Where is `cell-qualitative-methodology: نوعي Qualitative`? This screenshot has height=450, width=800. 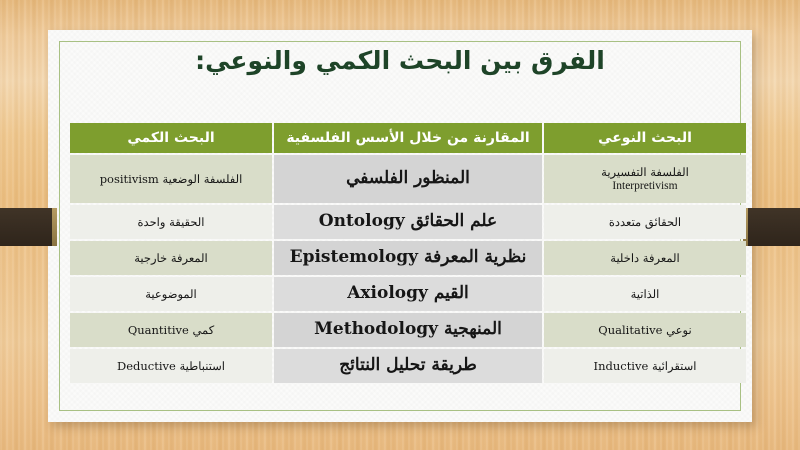 cell-qualitative-methodology: نوعي Qualitative is located at coordinates (645, 330).